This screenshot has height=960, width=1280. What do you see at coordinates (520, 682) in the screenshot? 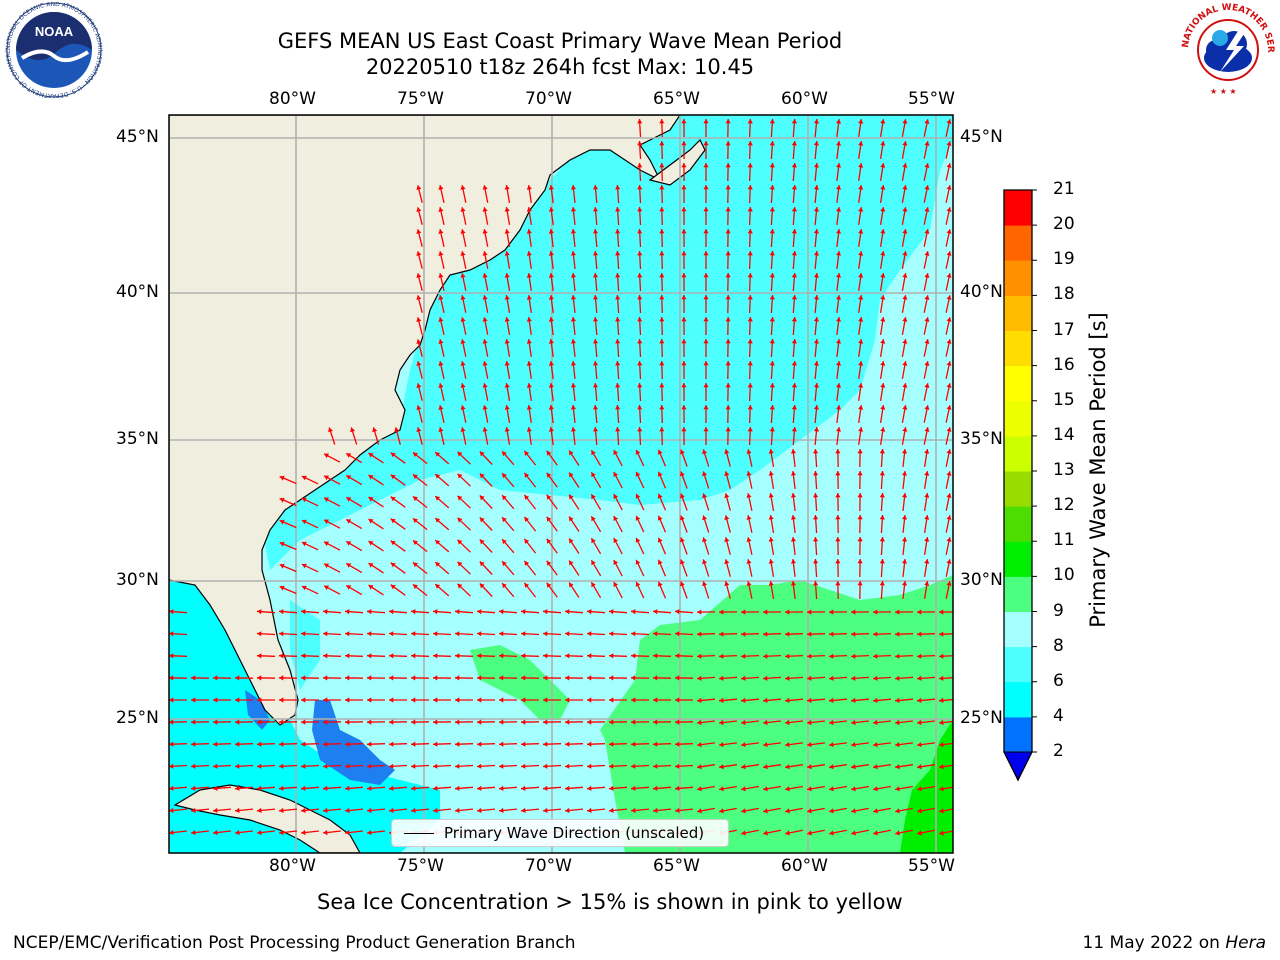
I see `period-9-10-patch` at bounding box center [520, 682].